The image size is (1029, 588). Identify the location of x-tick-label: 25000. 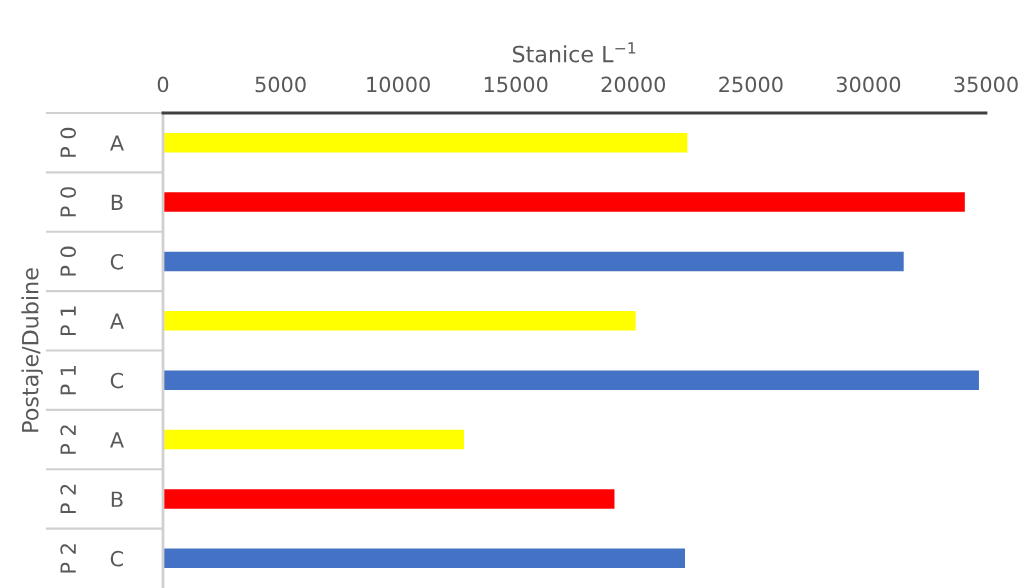
(751, 84).